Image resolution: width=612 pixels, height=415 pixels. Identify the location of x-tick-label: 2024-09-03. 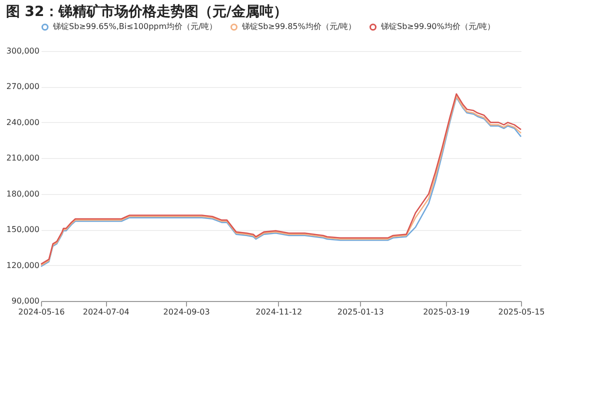
(186, 312).